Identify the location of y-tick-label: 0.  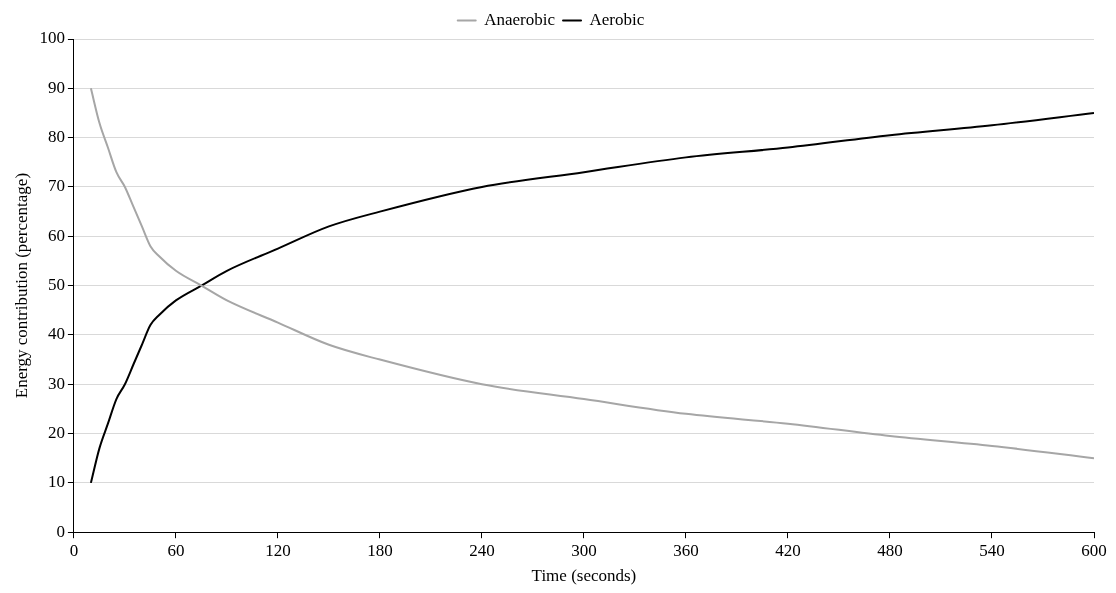
(60, 531).